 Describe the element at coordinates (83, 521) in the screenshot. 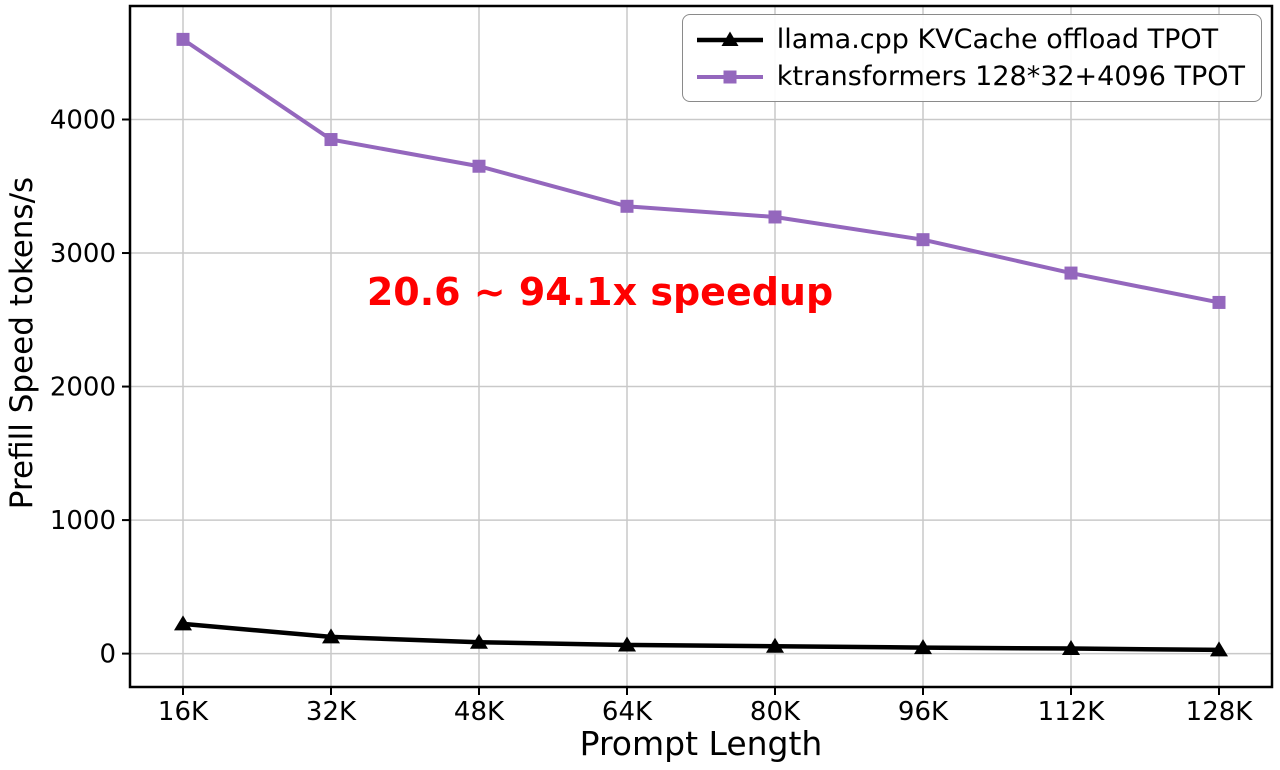

I see `svg-text: 1000` at that location.